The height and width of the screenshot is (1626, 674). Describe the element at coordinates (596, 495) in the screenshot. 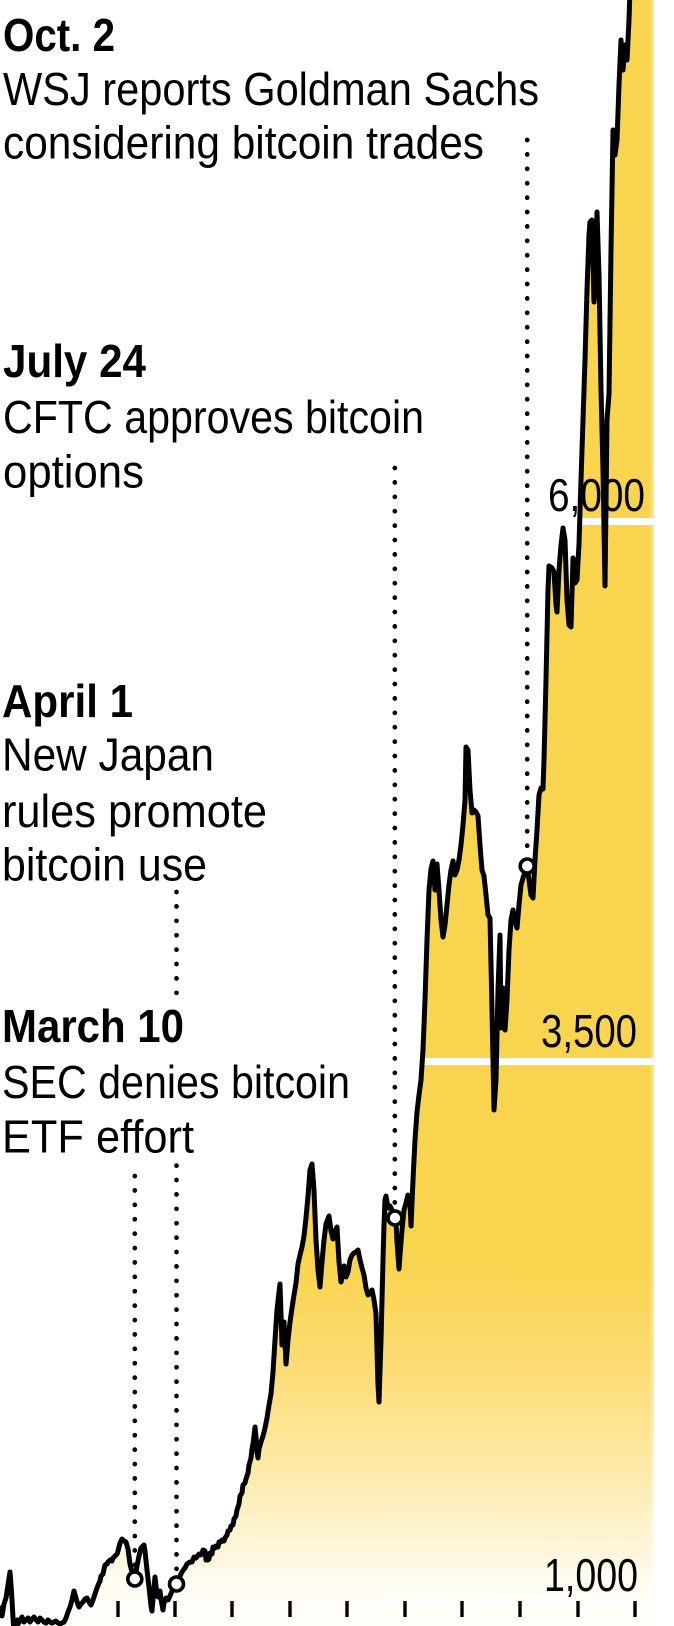

I see `svg-text: 6,000` at that location.